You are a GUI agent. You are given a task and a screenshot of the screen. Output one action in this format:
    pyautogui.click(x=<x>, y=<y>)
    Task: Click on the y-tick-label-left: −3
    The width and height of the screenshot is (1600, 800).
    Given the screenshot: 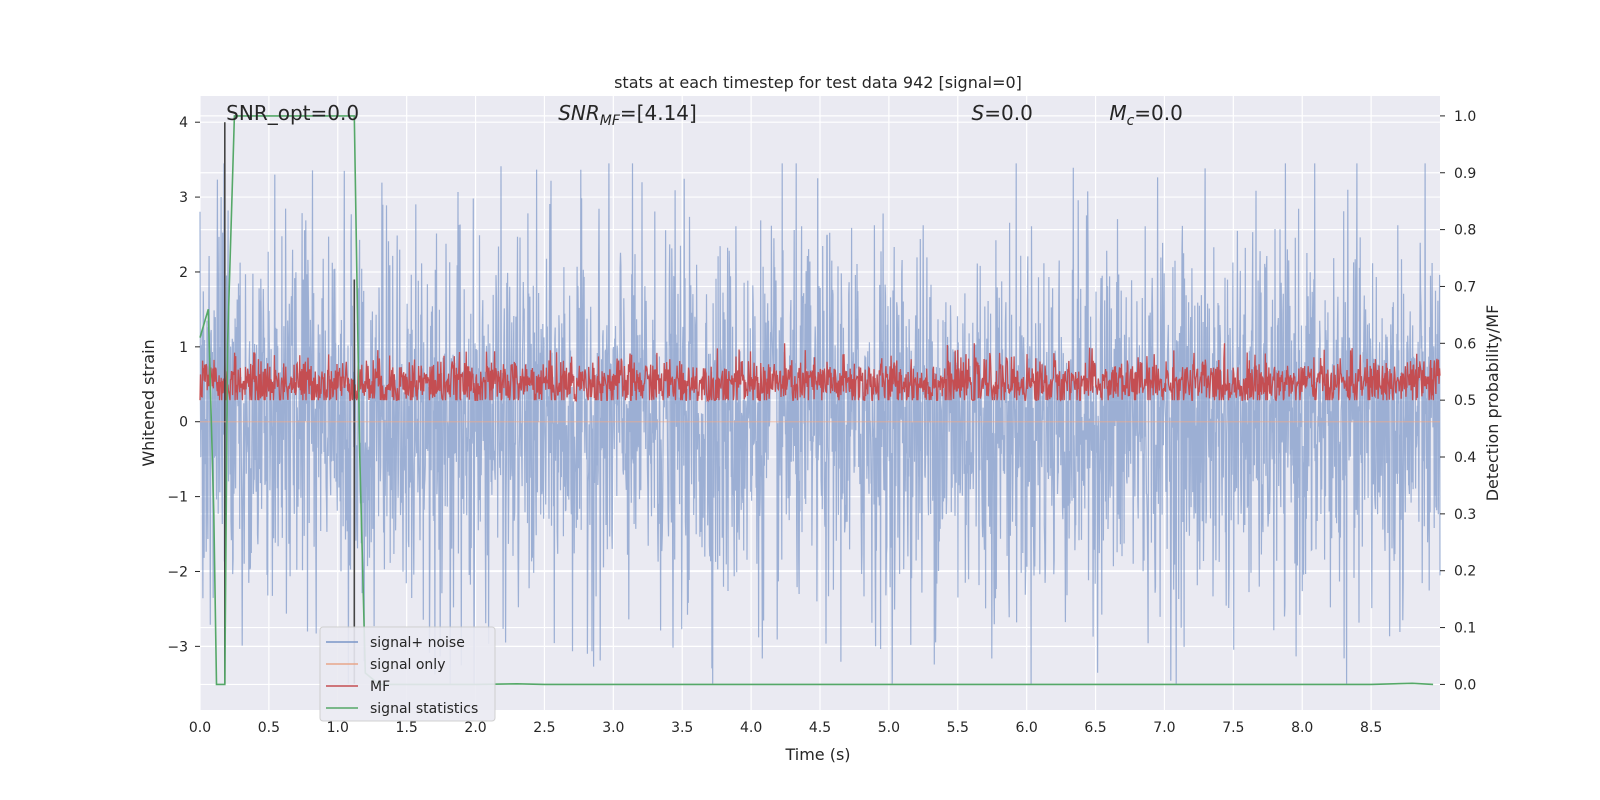 What is the action you would take?
    pyautogui.click(x=177, y=647)
    